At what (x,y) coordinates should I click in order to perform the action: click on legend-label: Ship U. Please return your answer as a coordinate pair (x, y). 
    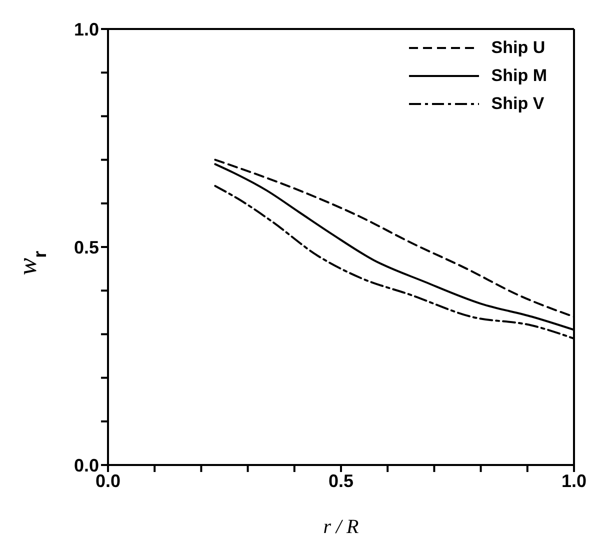
    Looking at the image, I should click on (518, 48).